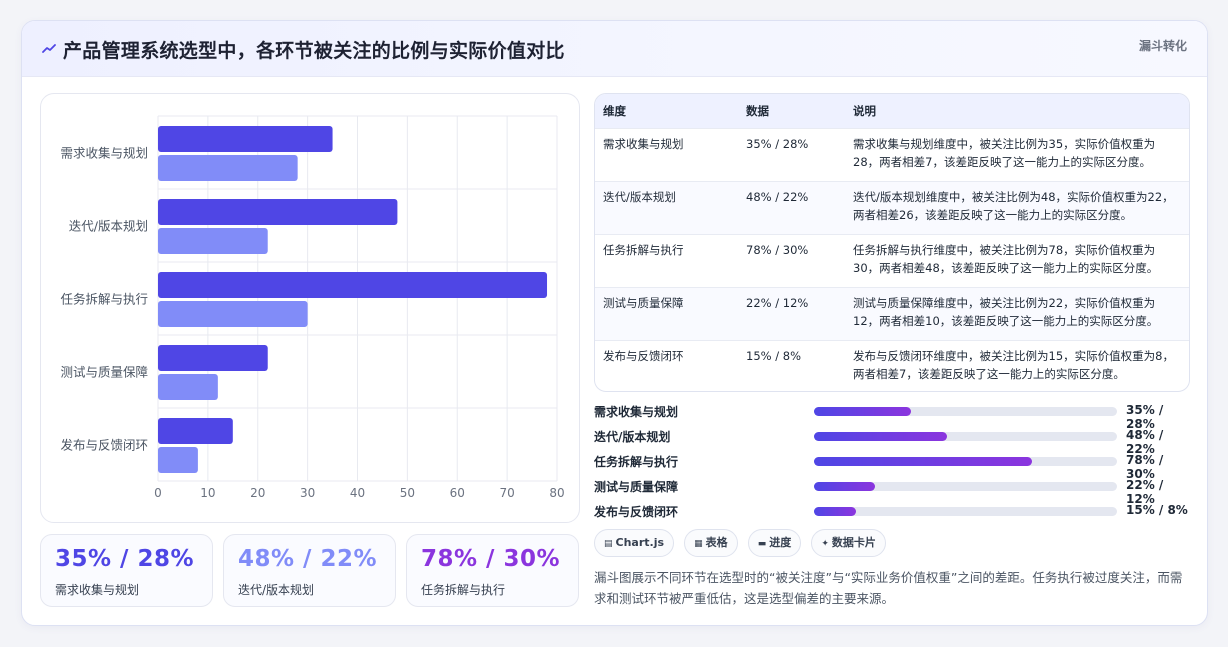 The height and width of the screenshot is (647, 1228). I want to click on progress-label: 需求收集与规划, so click(636, 412).